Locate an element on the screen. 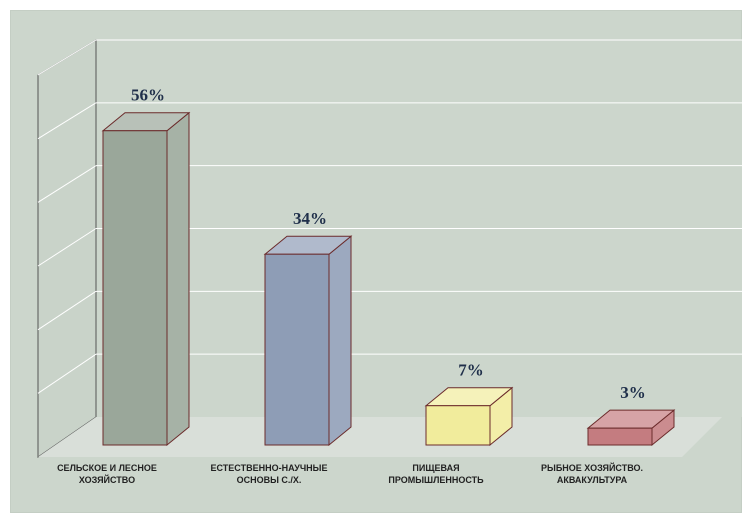 The width and height of the screenshot is (752, 523). category-label: СЕЛЬСКОЕ И ЛЕСНОЕ is located at coordinates (107, 468).